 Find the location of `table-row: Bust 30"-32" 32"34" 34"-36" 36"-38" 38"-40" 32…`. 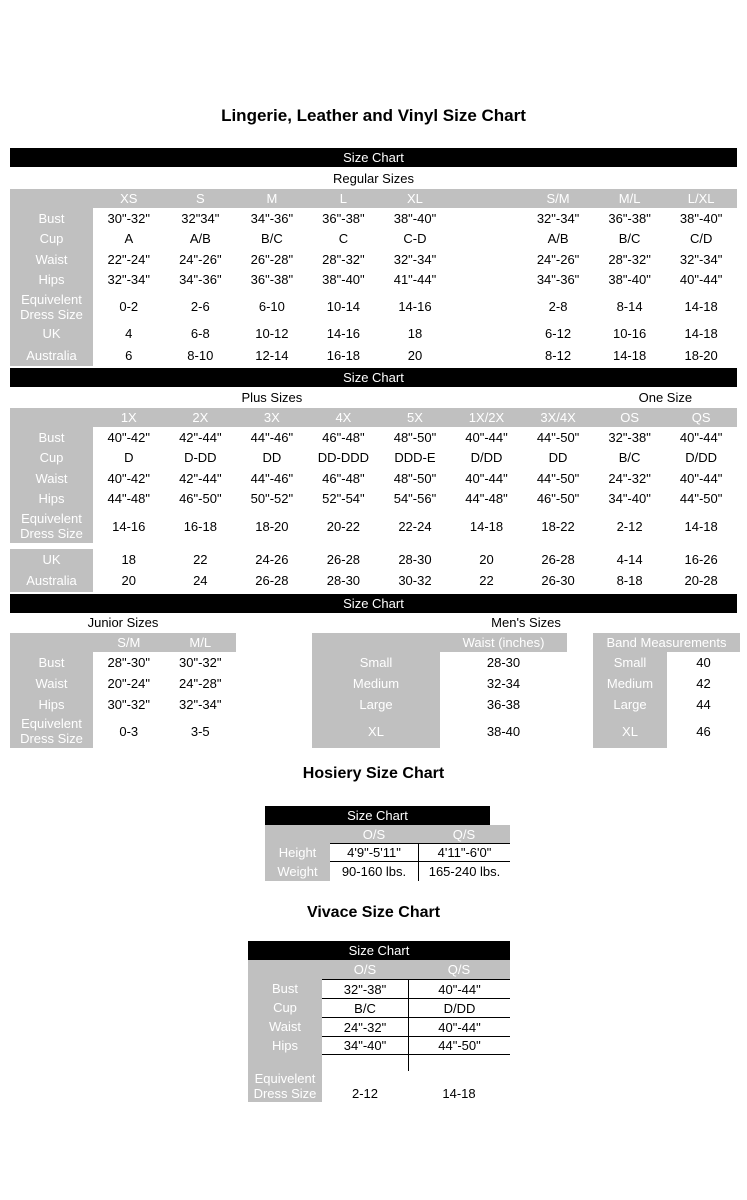

table-row: Bust 30"-32" 32"34" 34"-36" 36"-38" 38"-40" 32… is located at coordinates (373, 218).